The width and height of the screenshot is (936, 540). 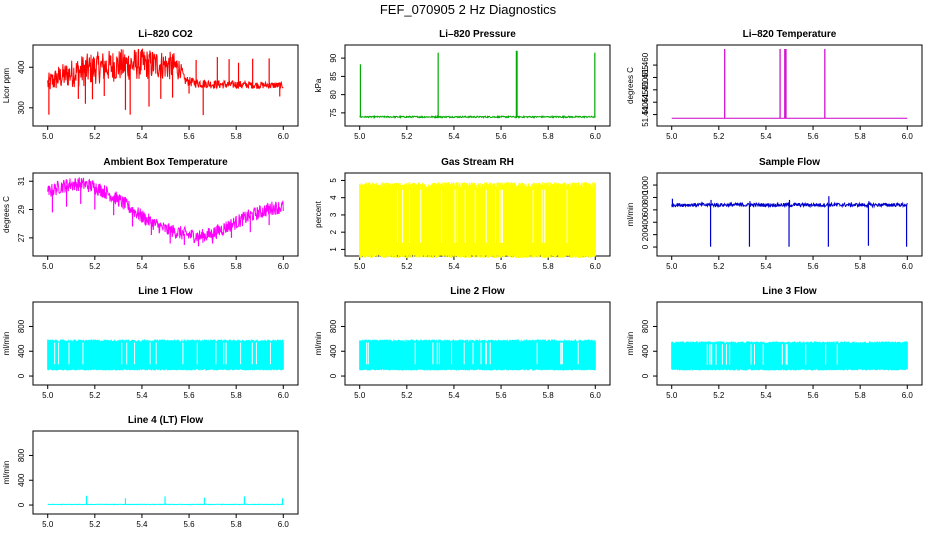 What do you see at coordinates (21, 209) in the screenshot?
I see `y-tick-label: 29` at bounding box center [21, 209].